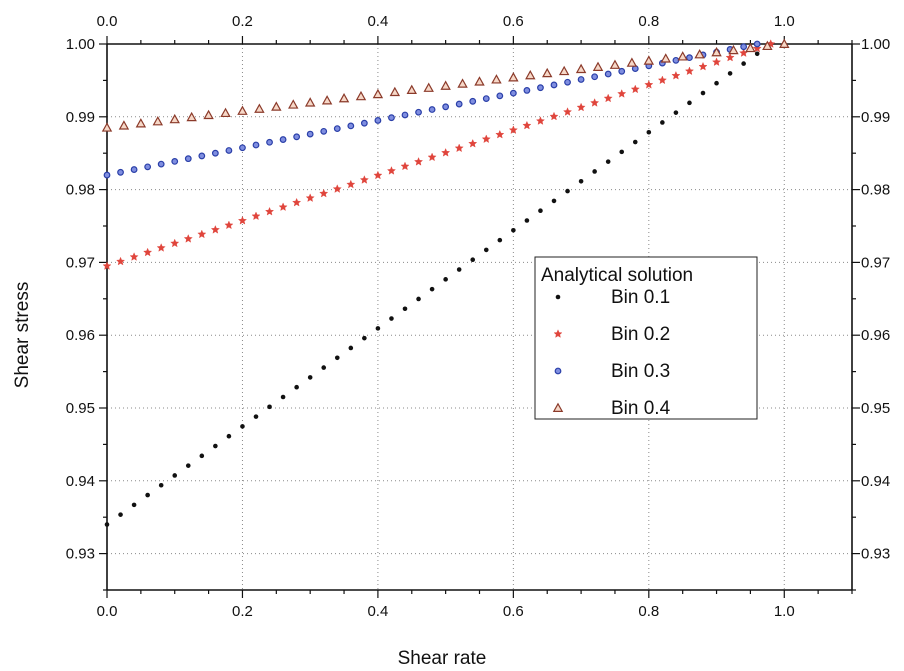  I want to click on top-x-tick-label: 0.4, so click(377, 21).